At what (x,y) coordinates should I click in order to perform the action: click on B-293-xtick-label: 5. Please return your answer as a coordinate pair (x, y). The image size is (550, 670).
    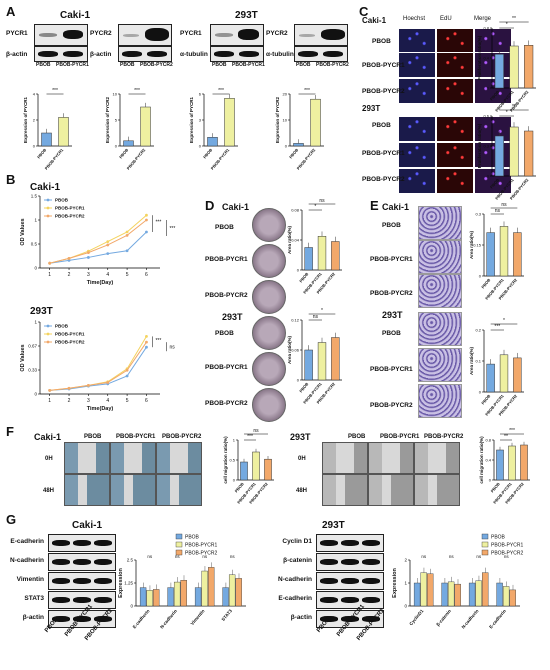
    Looking at the image, I should click on (127, 401).